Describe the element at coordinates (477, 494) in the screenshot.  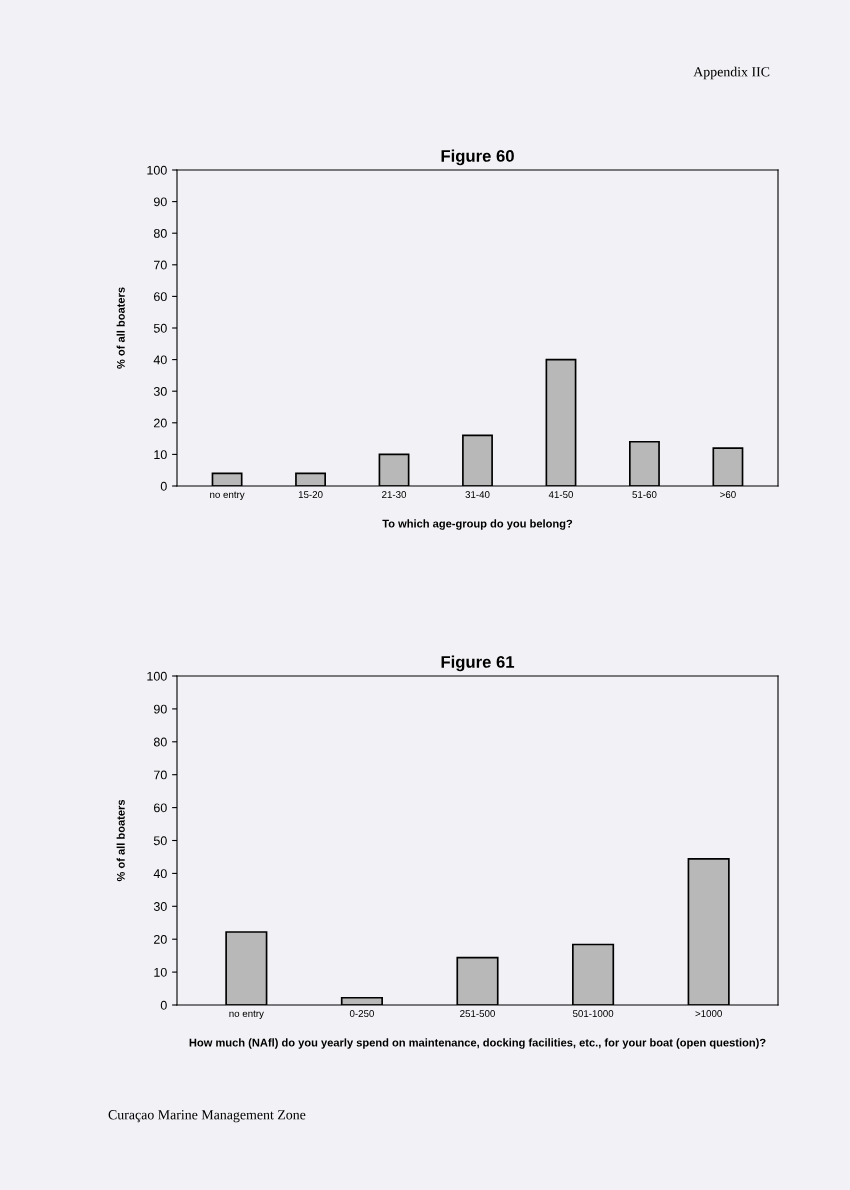
I see `x-tick-label: 31-40` at that location.